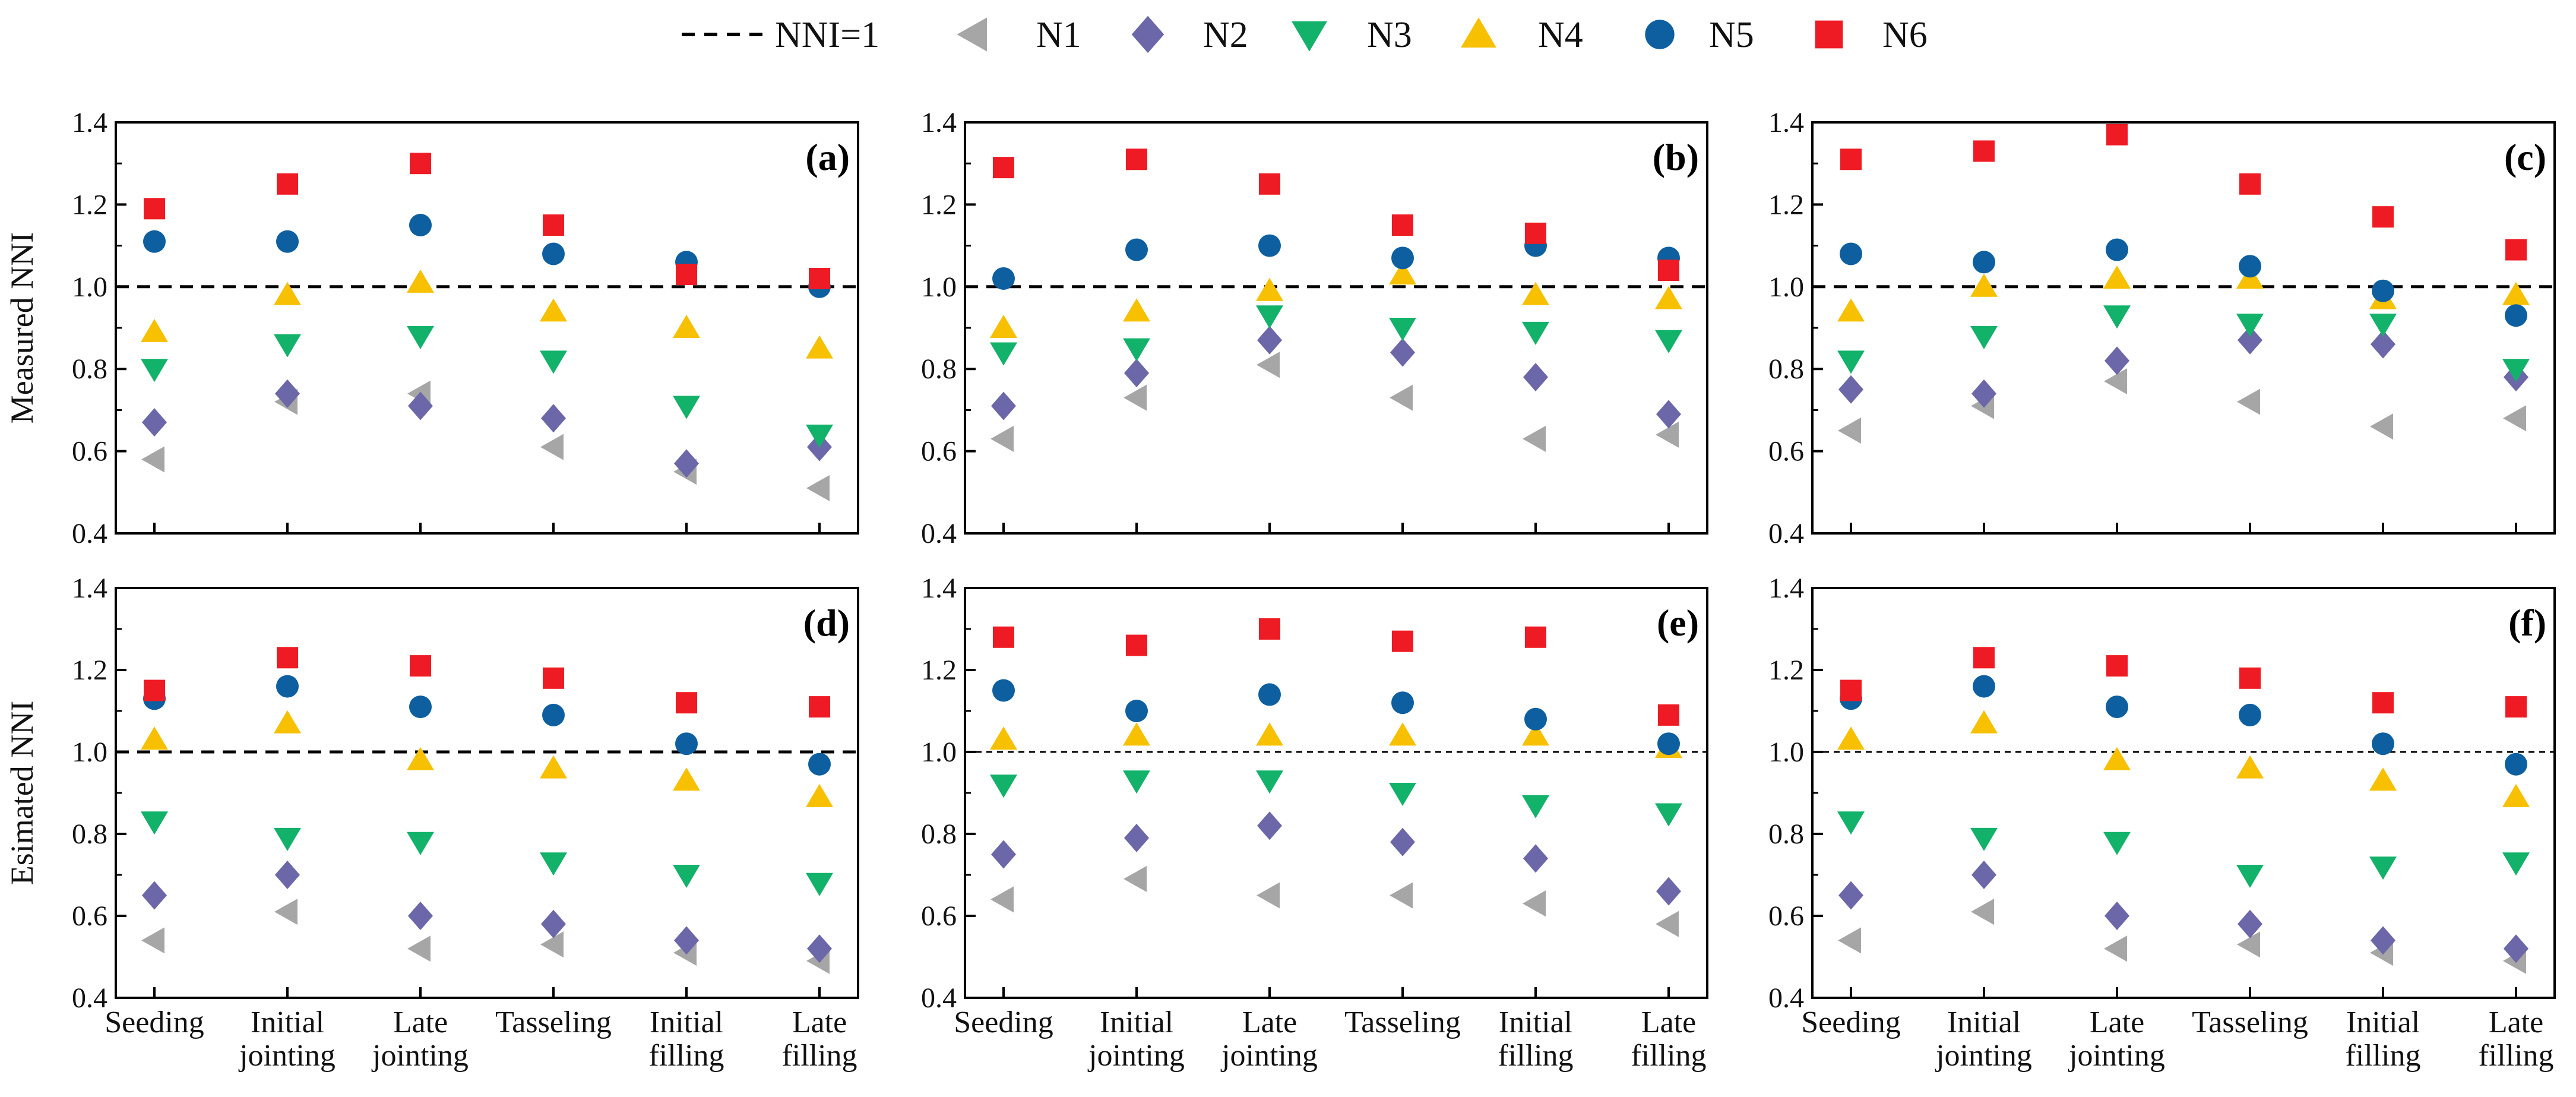 Image resolution: width=2576 pixels, height=1097 pixels. What do you see at coordinates (1389, 35) in the screenshot?
I see `legend-label-n3: N3` at bounding box center [1389, 35].